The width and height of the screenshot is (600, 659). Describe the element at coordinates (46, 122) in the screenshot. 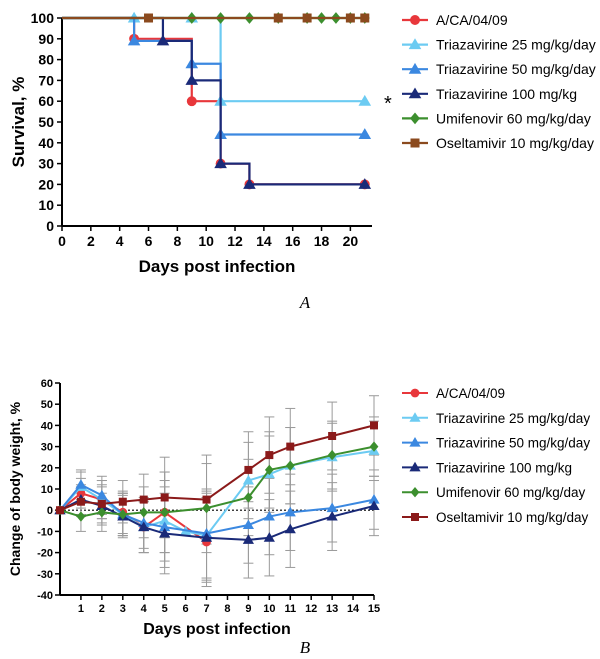

I see `y-tick-label: 50` at that location.